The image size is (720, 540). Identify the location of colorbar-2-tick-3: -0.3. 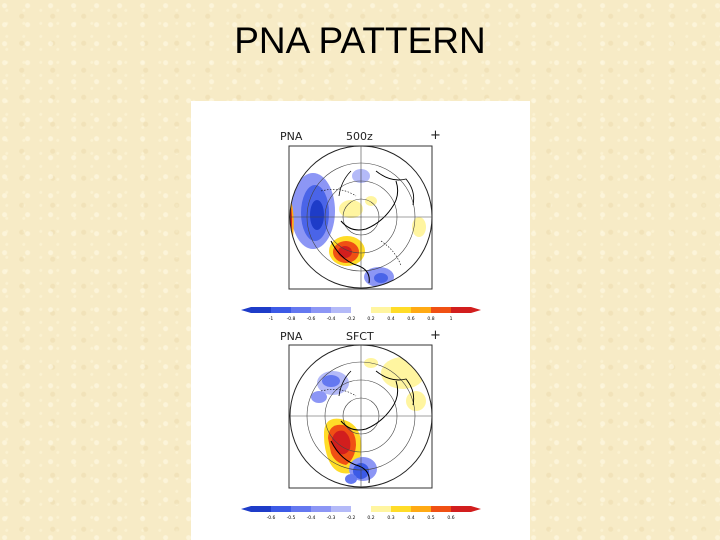
(331, 518).